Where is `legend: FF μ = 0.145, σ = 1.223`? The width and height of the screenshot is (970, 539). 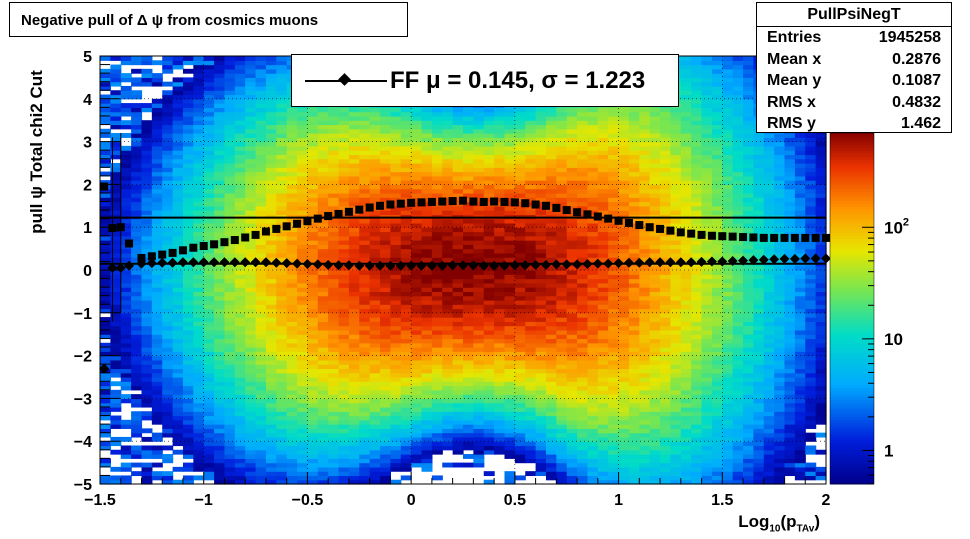 legend: FF μ = 0.145, σ = 1.223 is located at coordinates (485, 80).